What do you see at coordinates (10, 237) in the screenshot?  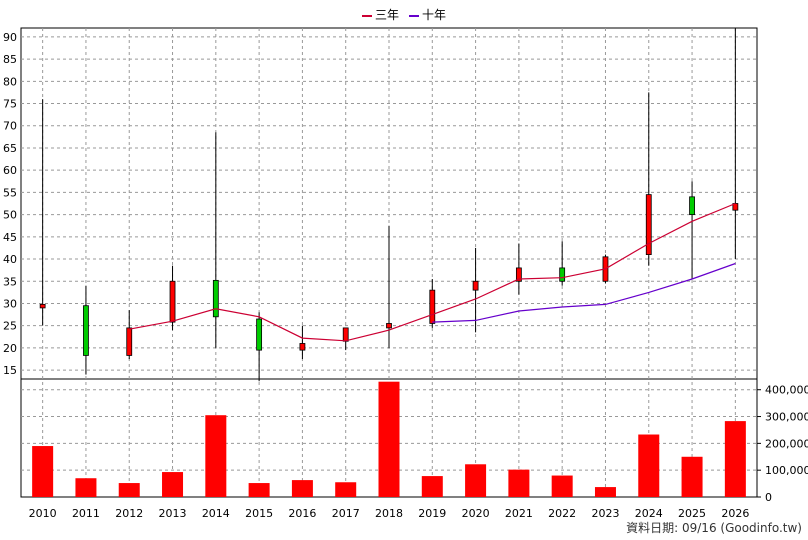 I see `price-tick-label: 45` at bounding box center [10, 237].